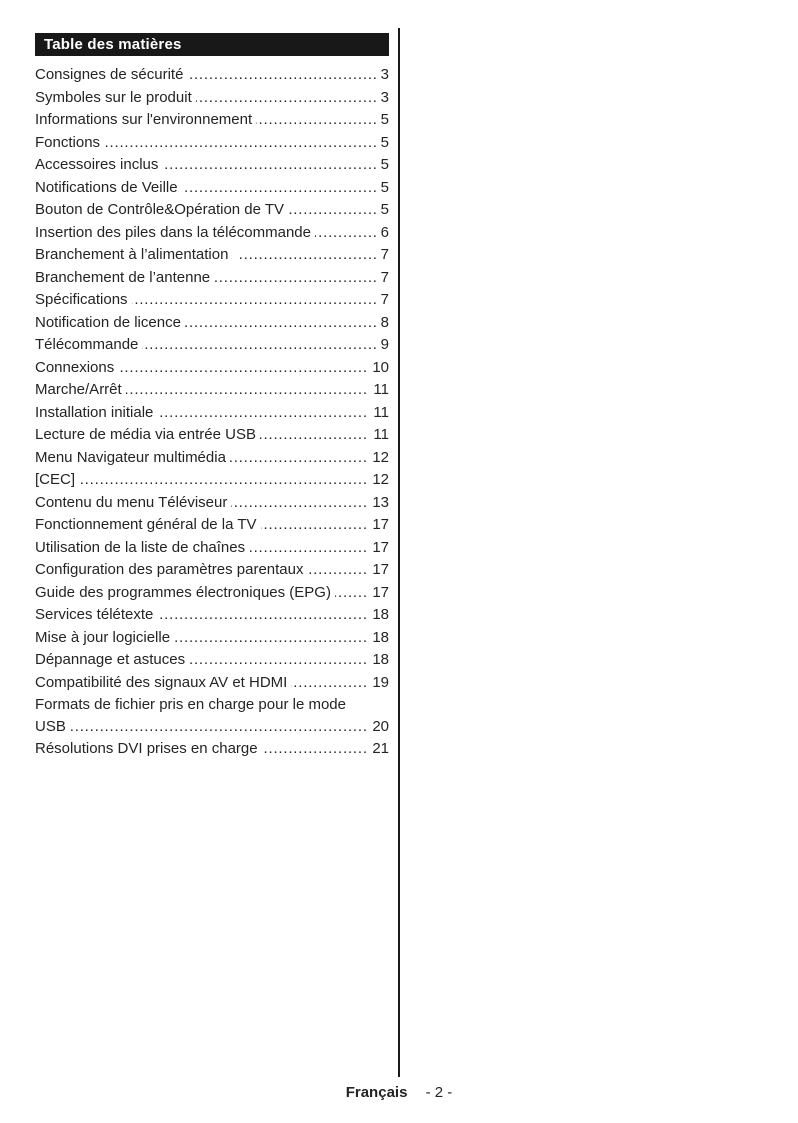 Image resolution: width=798 pixels, height=1123 pixels. I want to click on toc-entry-label: Télécommande, so click(89, 344).